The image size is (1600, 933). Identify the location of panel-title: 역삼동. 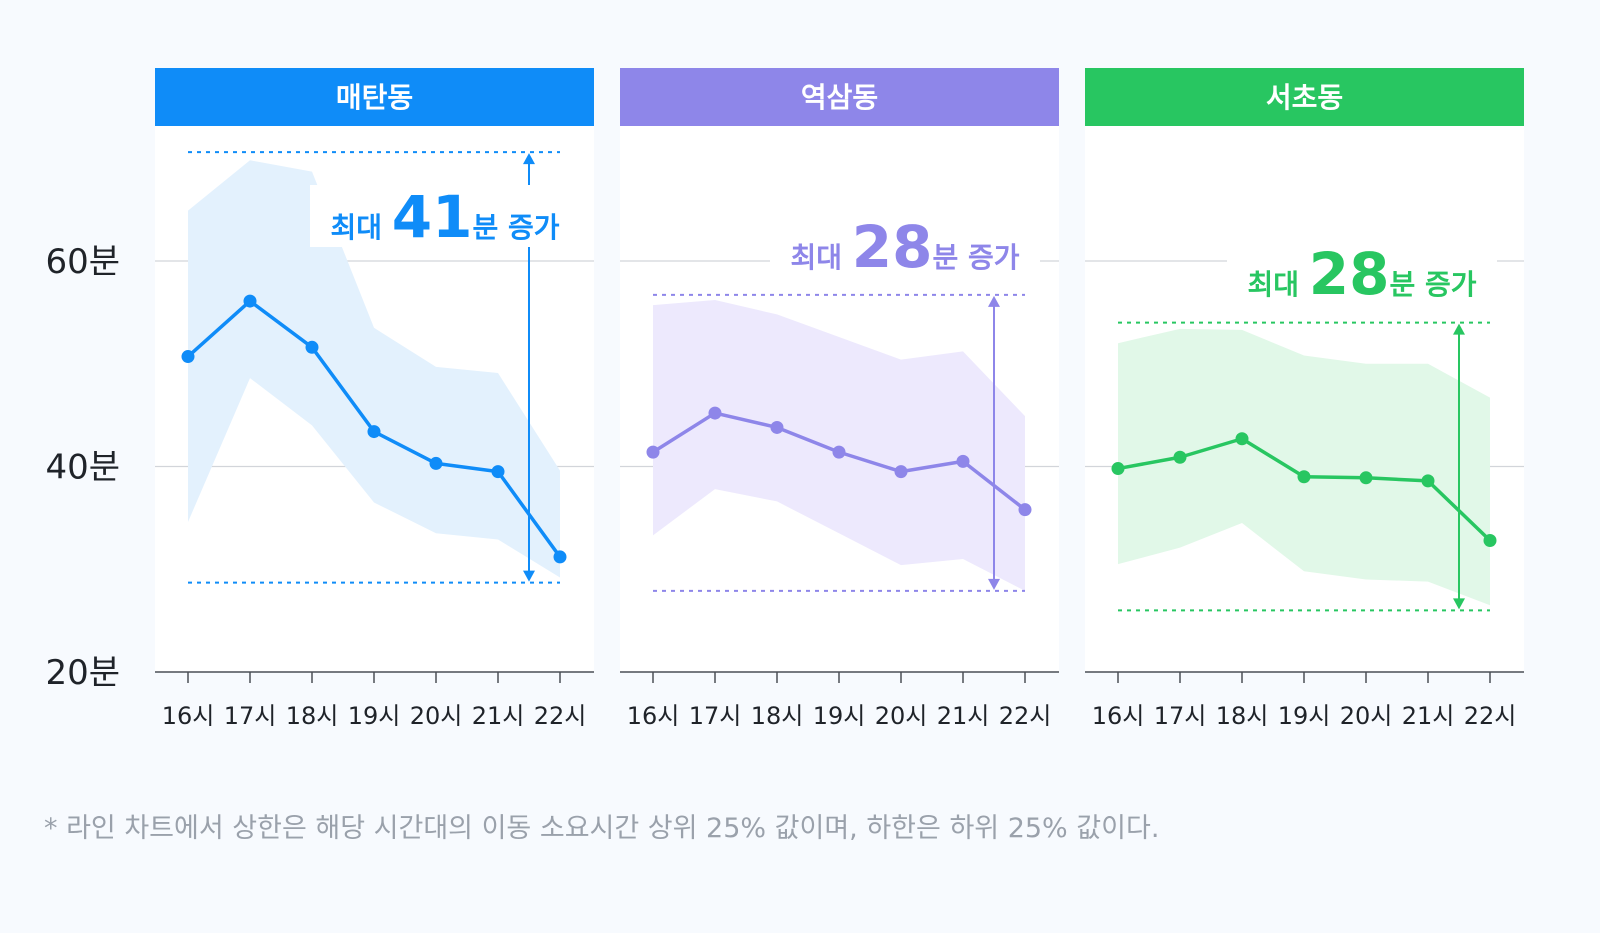
(839, 97).